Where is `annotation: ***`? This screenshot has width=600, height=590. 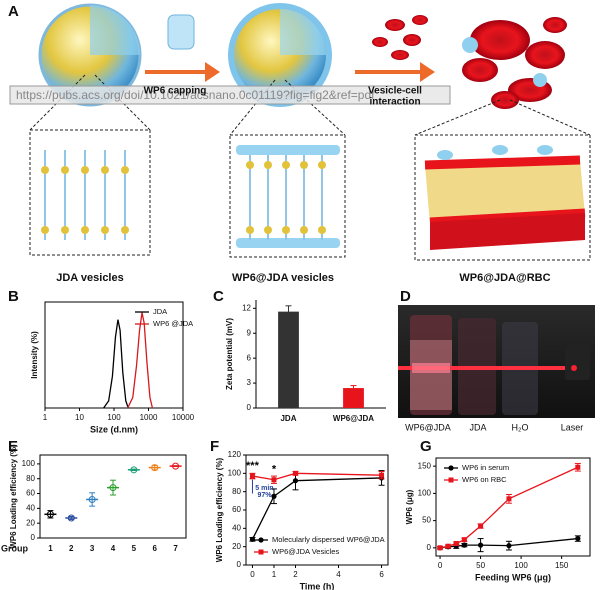
annotation: *** is located at coordinates (253, 466).